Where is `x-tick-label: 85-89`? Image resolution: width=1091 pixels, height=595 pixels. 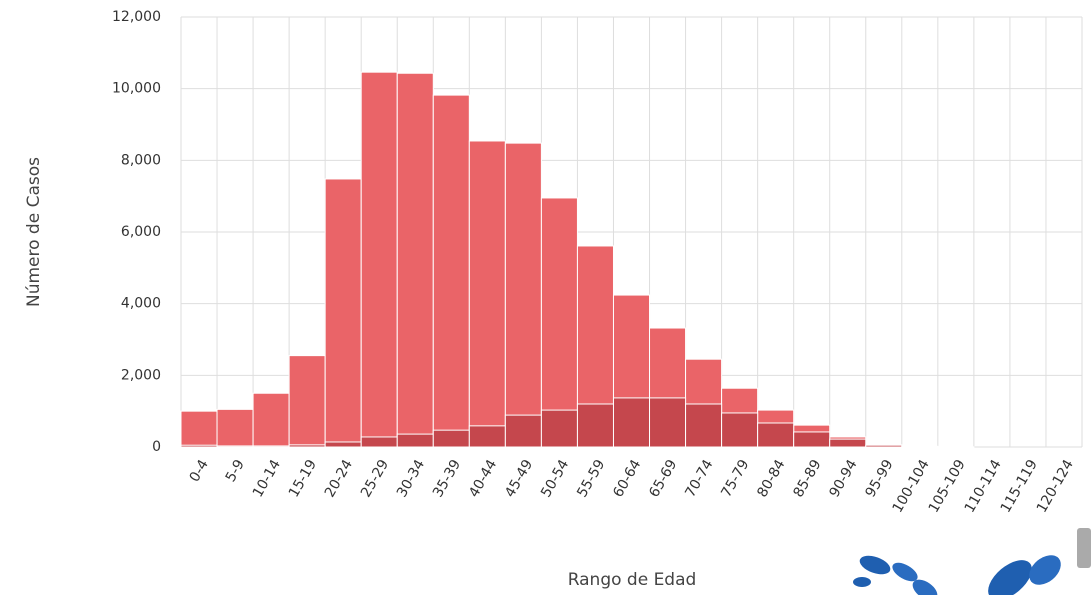
x-tick-label: 85-89 is located at coordinates (807, 478).